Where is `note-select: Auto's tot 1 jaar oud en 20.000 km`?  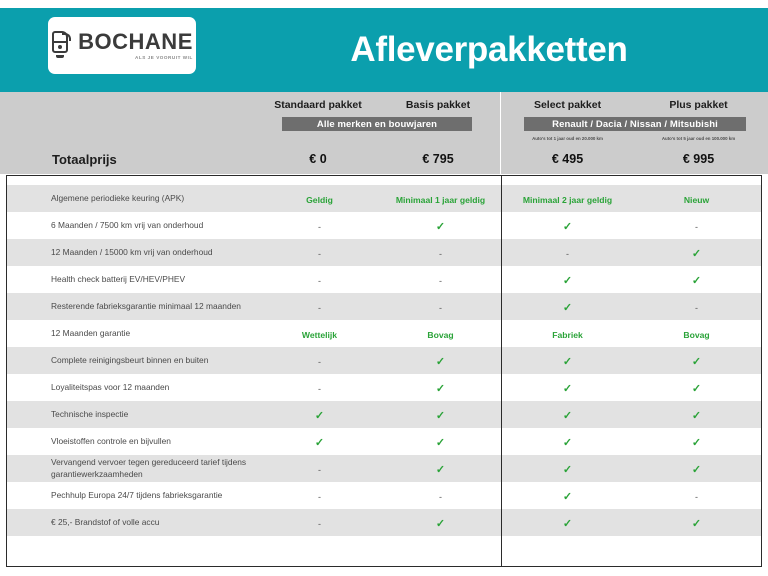
note-select: Auto's tot 1 jaar oud en 20.000 km is located at coordinates (567, 138).